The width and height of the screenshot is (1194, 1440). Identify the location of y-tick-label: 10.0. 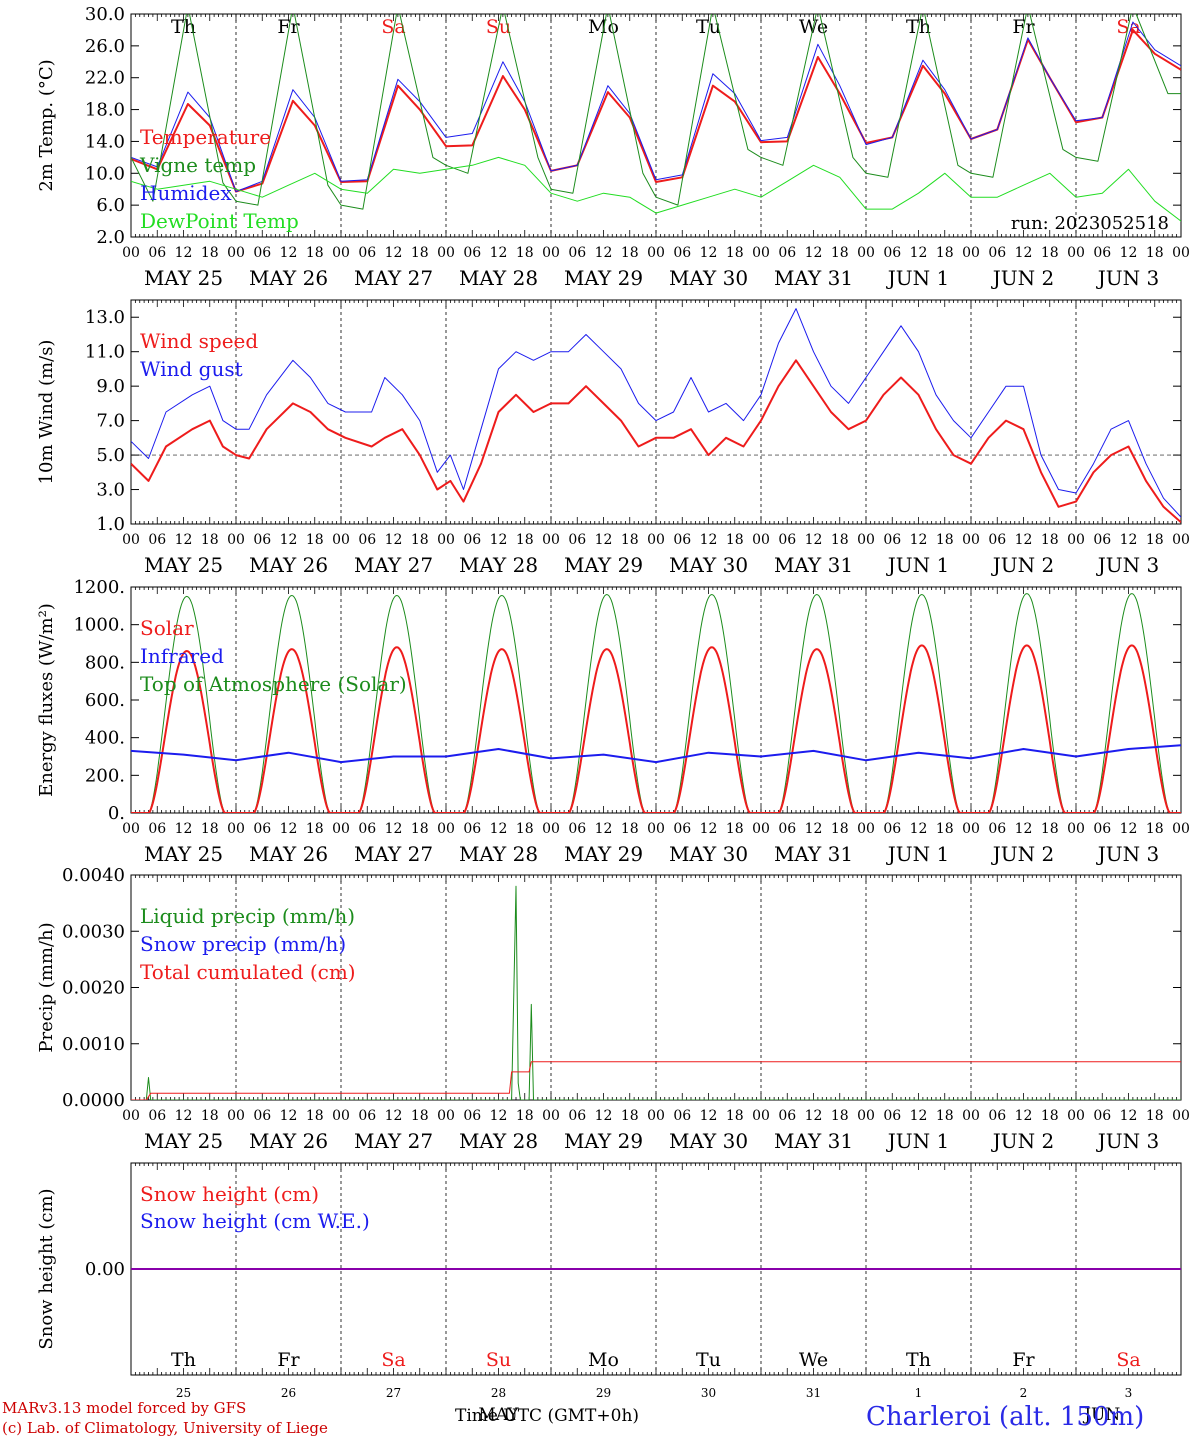
(105, 173).